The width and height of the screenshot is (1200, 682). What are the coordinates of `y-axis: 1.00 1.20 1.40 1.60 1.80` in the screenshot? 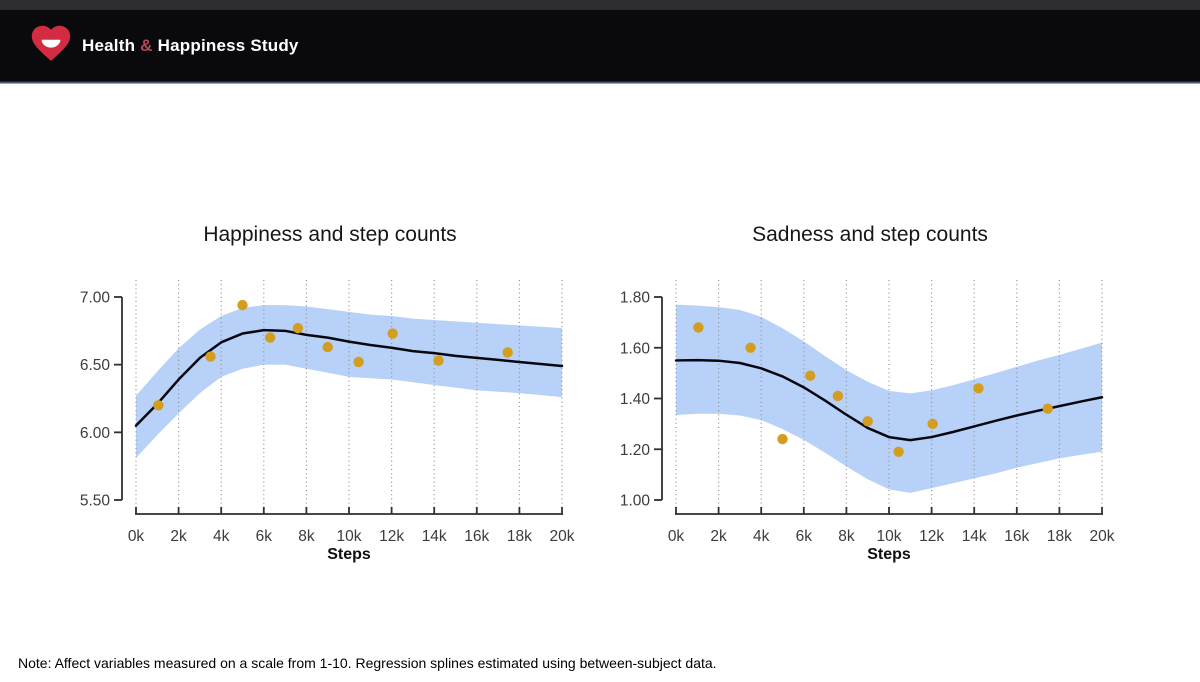 It's located at (641, 400).